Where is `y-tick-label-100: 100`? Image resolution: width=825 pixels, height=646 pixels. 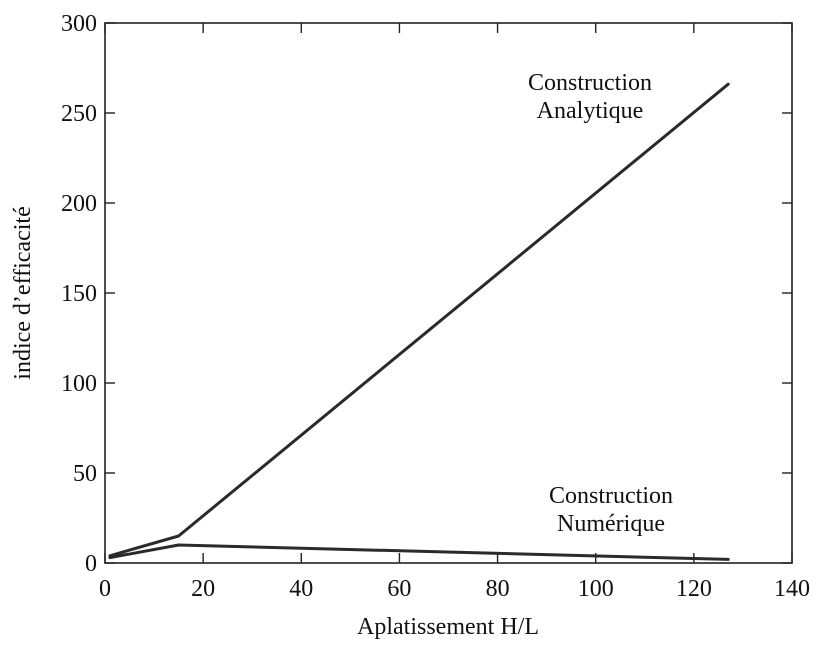
y-tick-label-100: 100 is located at coordinates (79, 384).